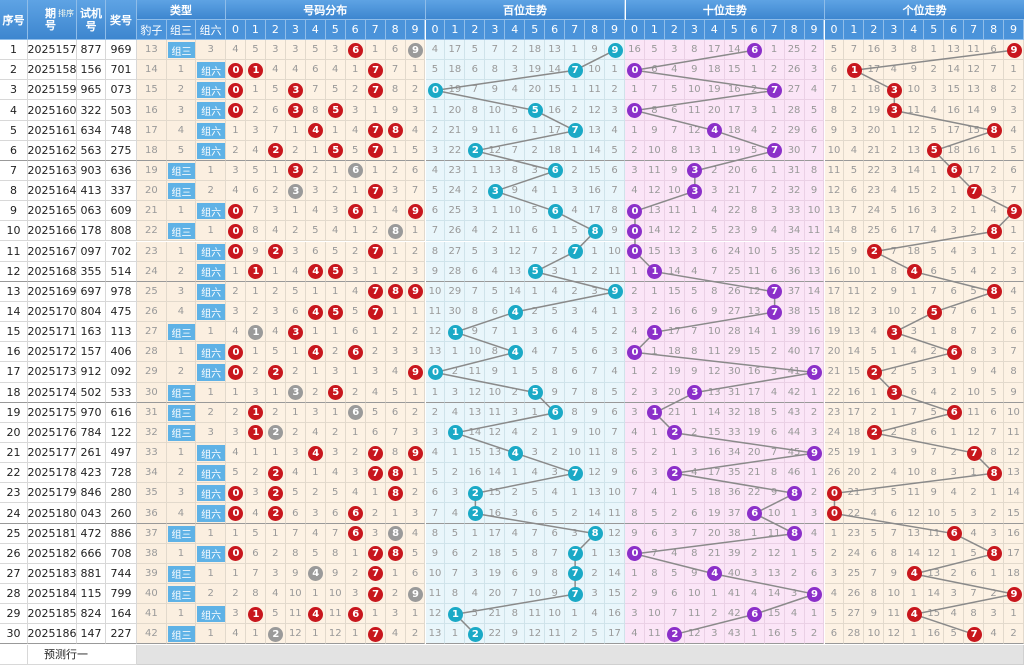 The image size is (1024, 665). Describe the element at coordinates (211, 30) in the screenshot. I see `header-g6: 组六` at that location.